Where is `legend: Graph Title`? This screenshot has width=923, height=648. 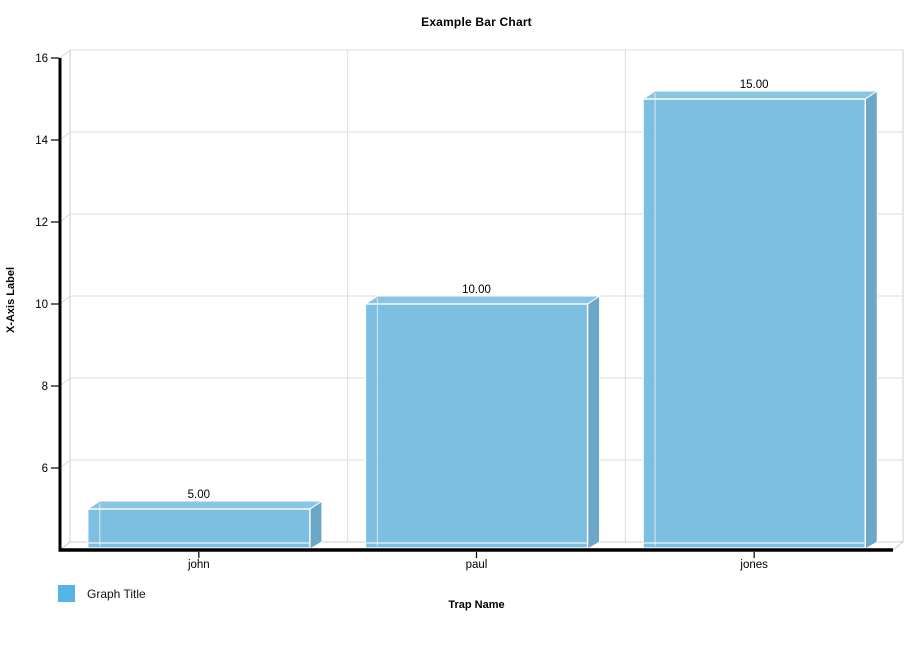
legend: Graph Title is located at coordinates (102, 593).